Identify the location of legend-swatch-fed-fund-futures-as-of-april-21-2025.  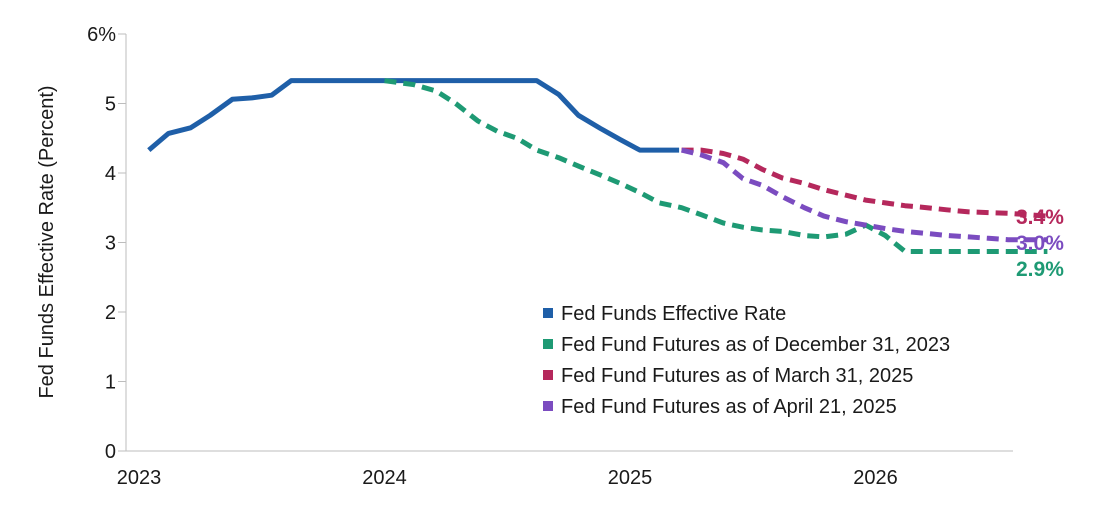
(548, 406).